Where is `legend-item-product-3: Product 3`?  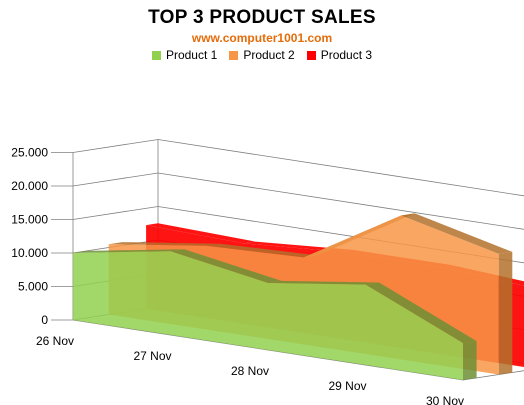 legend-item-product-3: Product 3 is located at coordinates (339, 55).